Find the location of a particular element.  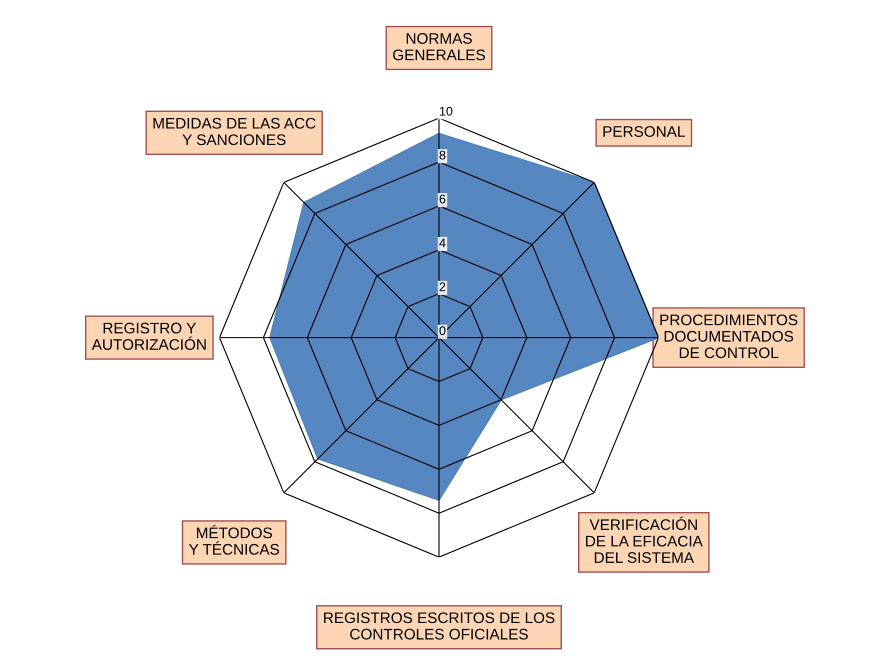

spoke-label: MÉTODOS Y TÉCNICAS is located at coordinates (234, 539).